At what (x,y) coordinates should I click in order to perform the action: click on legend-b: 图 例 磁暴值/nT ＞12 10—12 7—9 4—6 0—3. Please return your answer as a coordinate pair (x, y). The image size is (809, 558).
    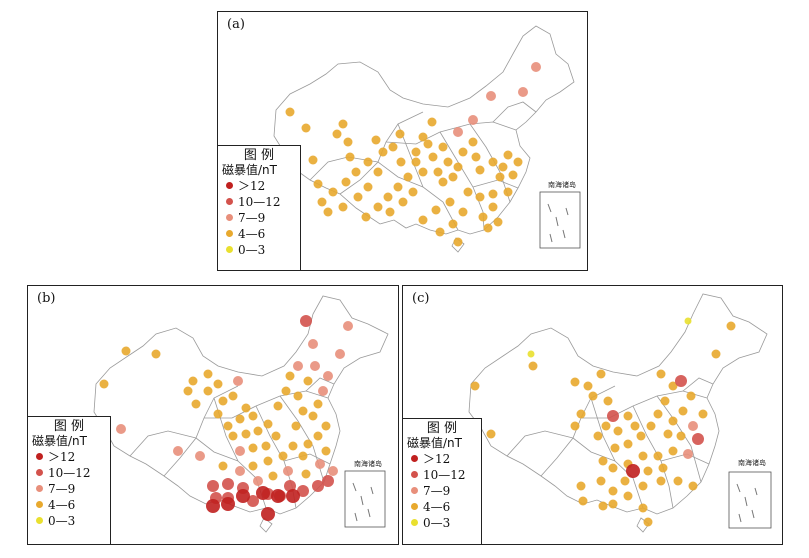
    Looking at the image, I should click on (69, 480).